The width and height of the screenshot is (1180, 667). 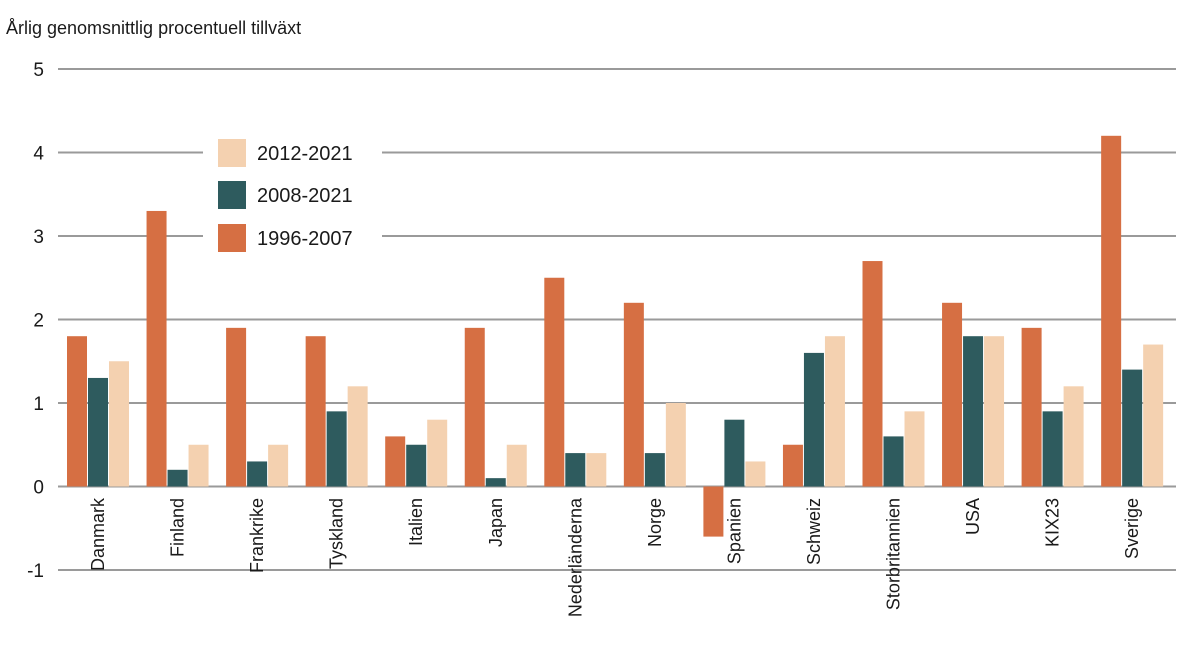 I want to click on y-tick-labels: 5 4 3 2 1 0 -1, so click(x=35, y=321).